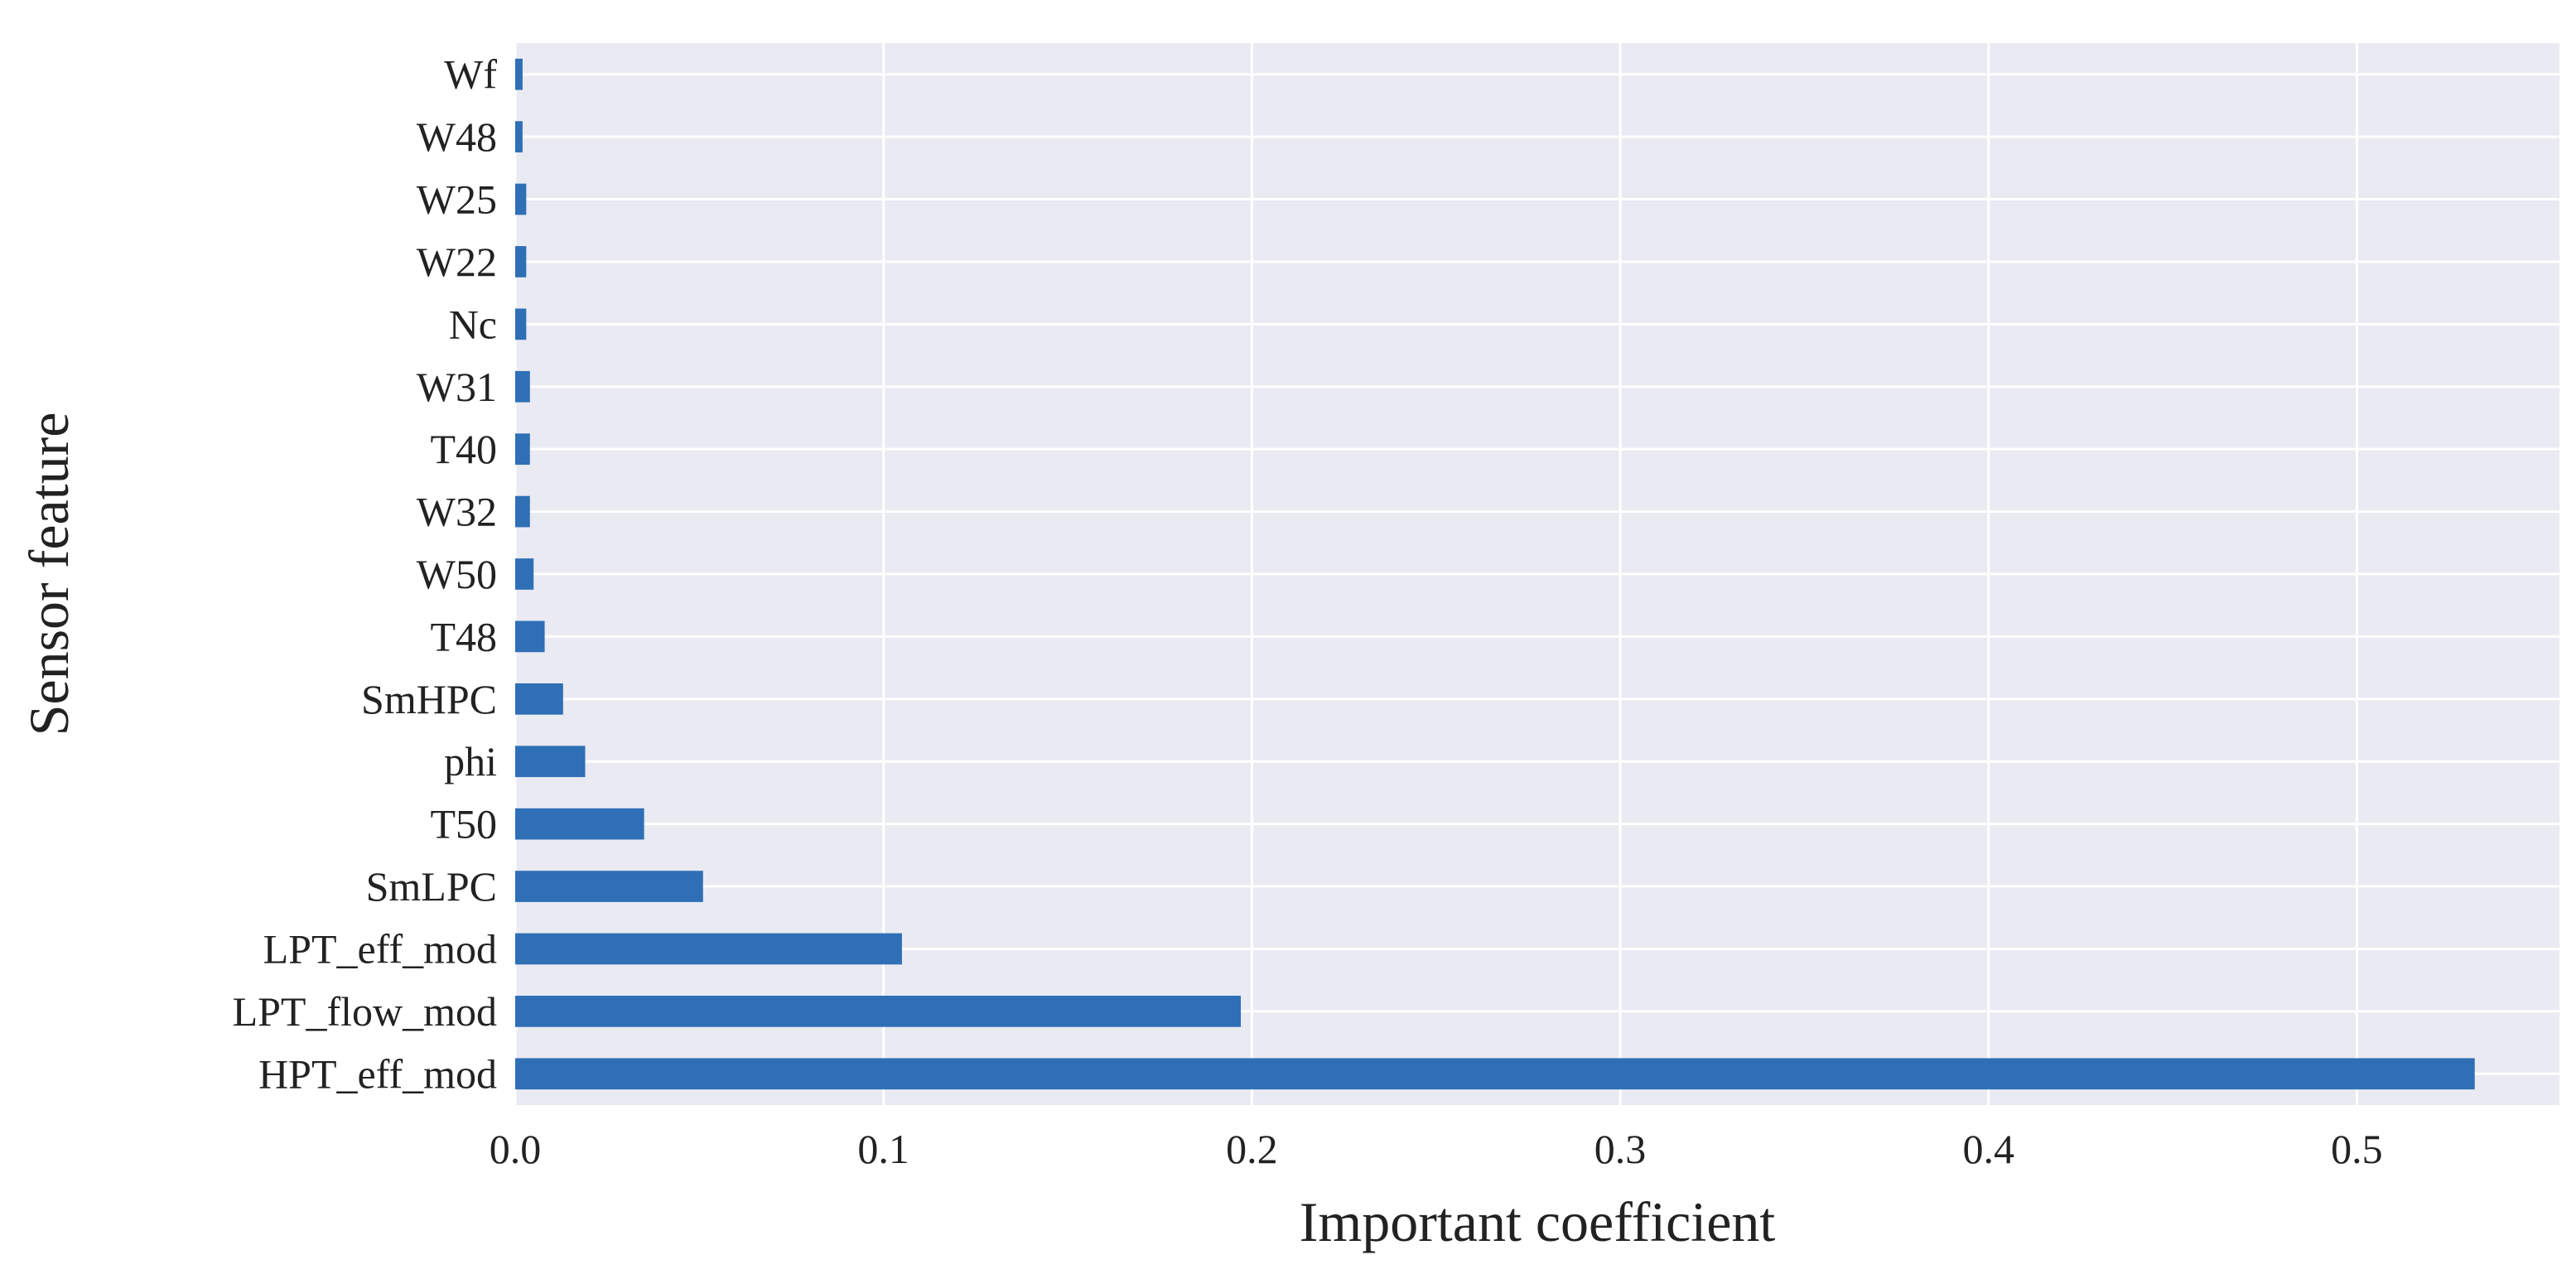 The height and width of the screenshot is (1279, 2576). Describe the element at coordinates (521, 199) in the screenshot. I see `bar-W25` at that location.